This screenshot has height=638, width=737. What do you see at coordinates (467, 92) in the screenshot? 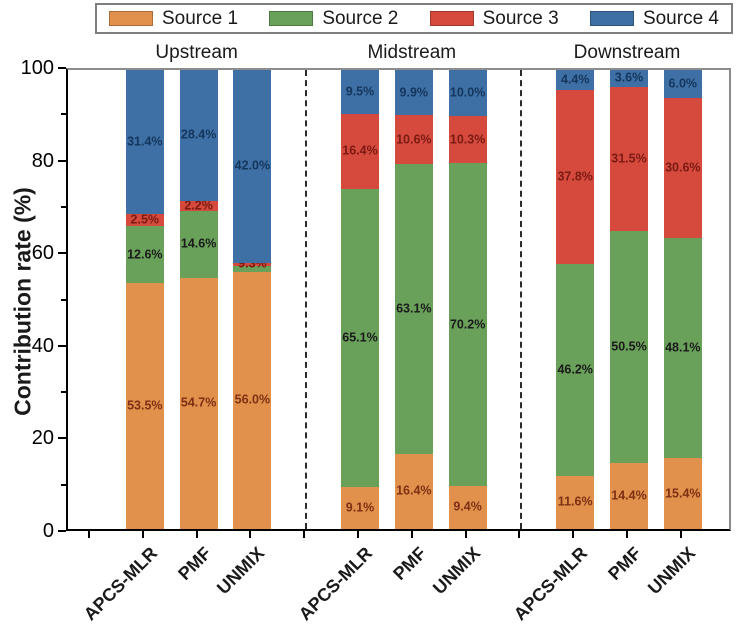
I see `segment-label: 10.0%` at bounding box center [467, 92].